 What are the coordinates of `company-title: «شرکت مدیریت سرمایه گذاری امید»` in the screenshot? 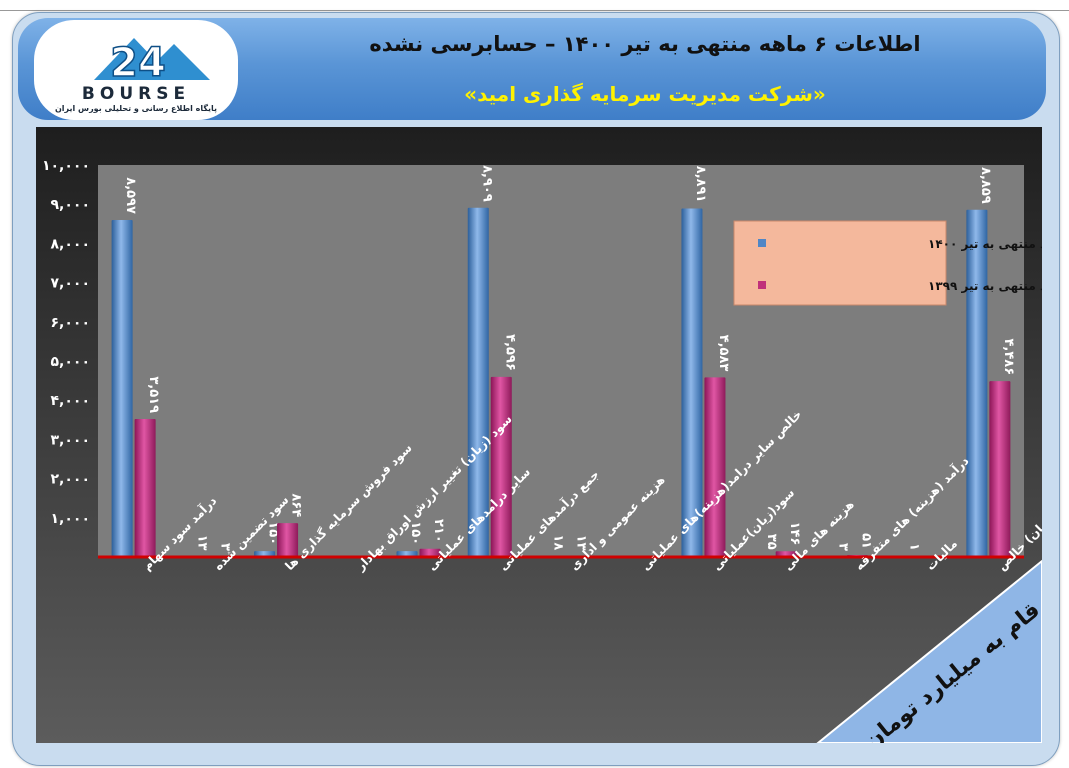 It's located at (645, 94).